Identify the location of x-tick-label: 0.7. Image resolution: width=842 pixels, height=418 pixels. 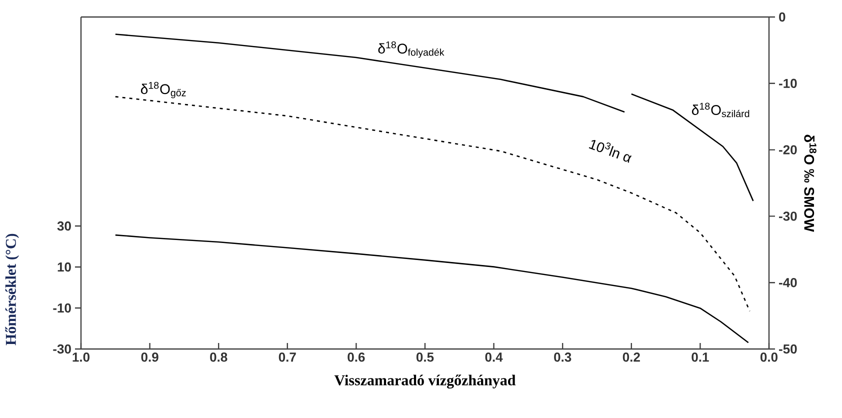
(287, 357).